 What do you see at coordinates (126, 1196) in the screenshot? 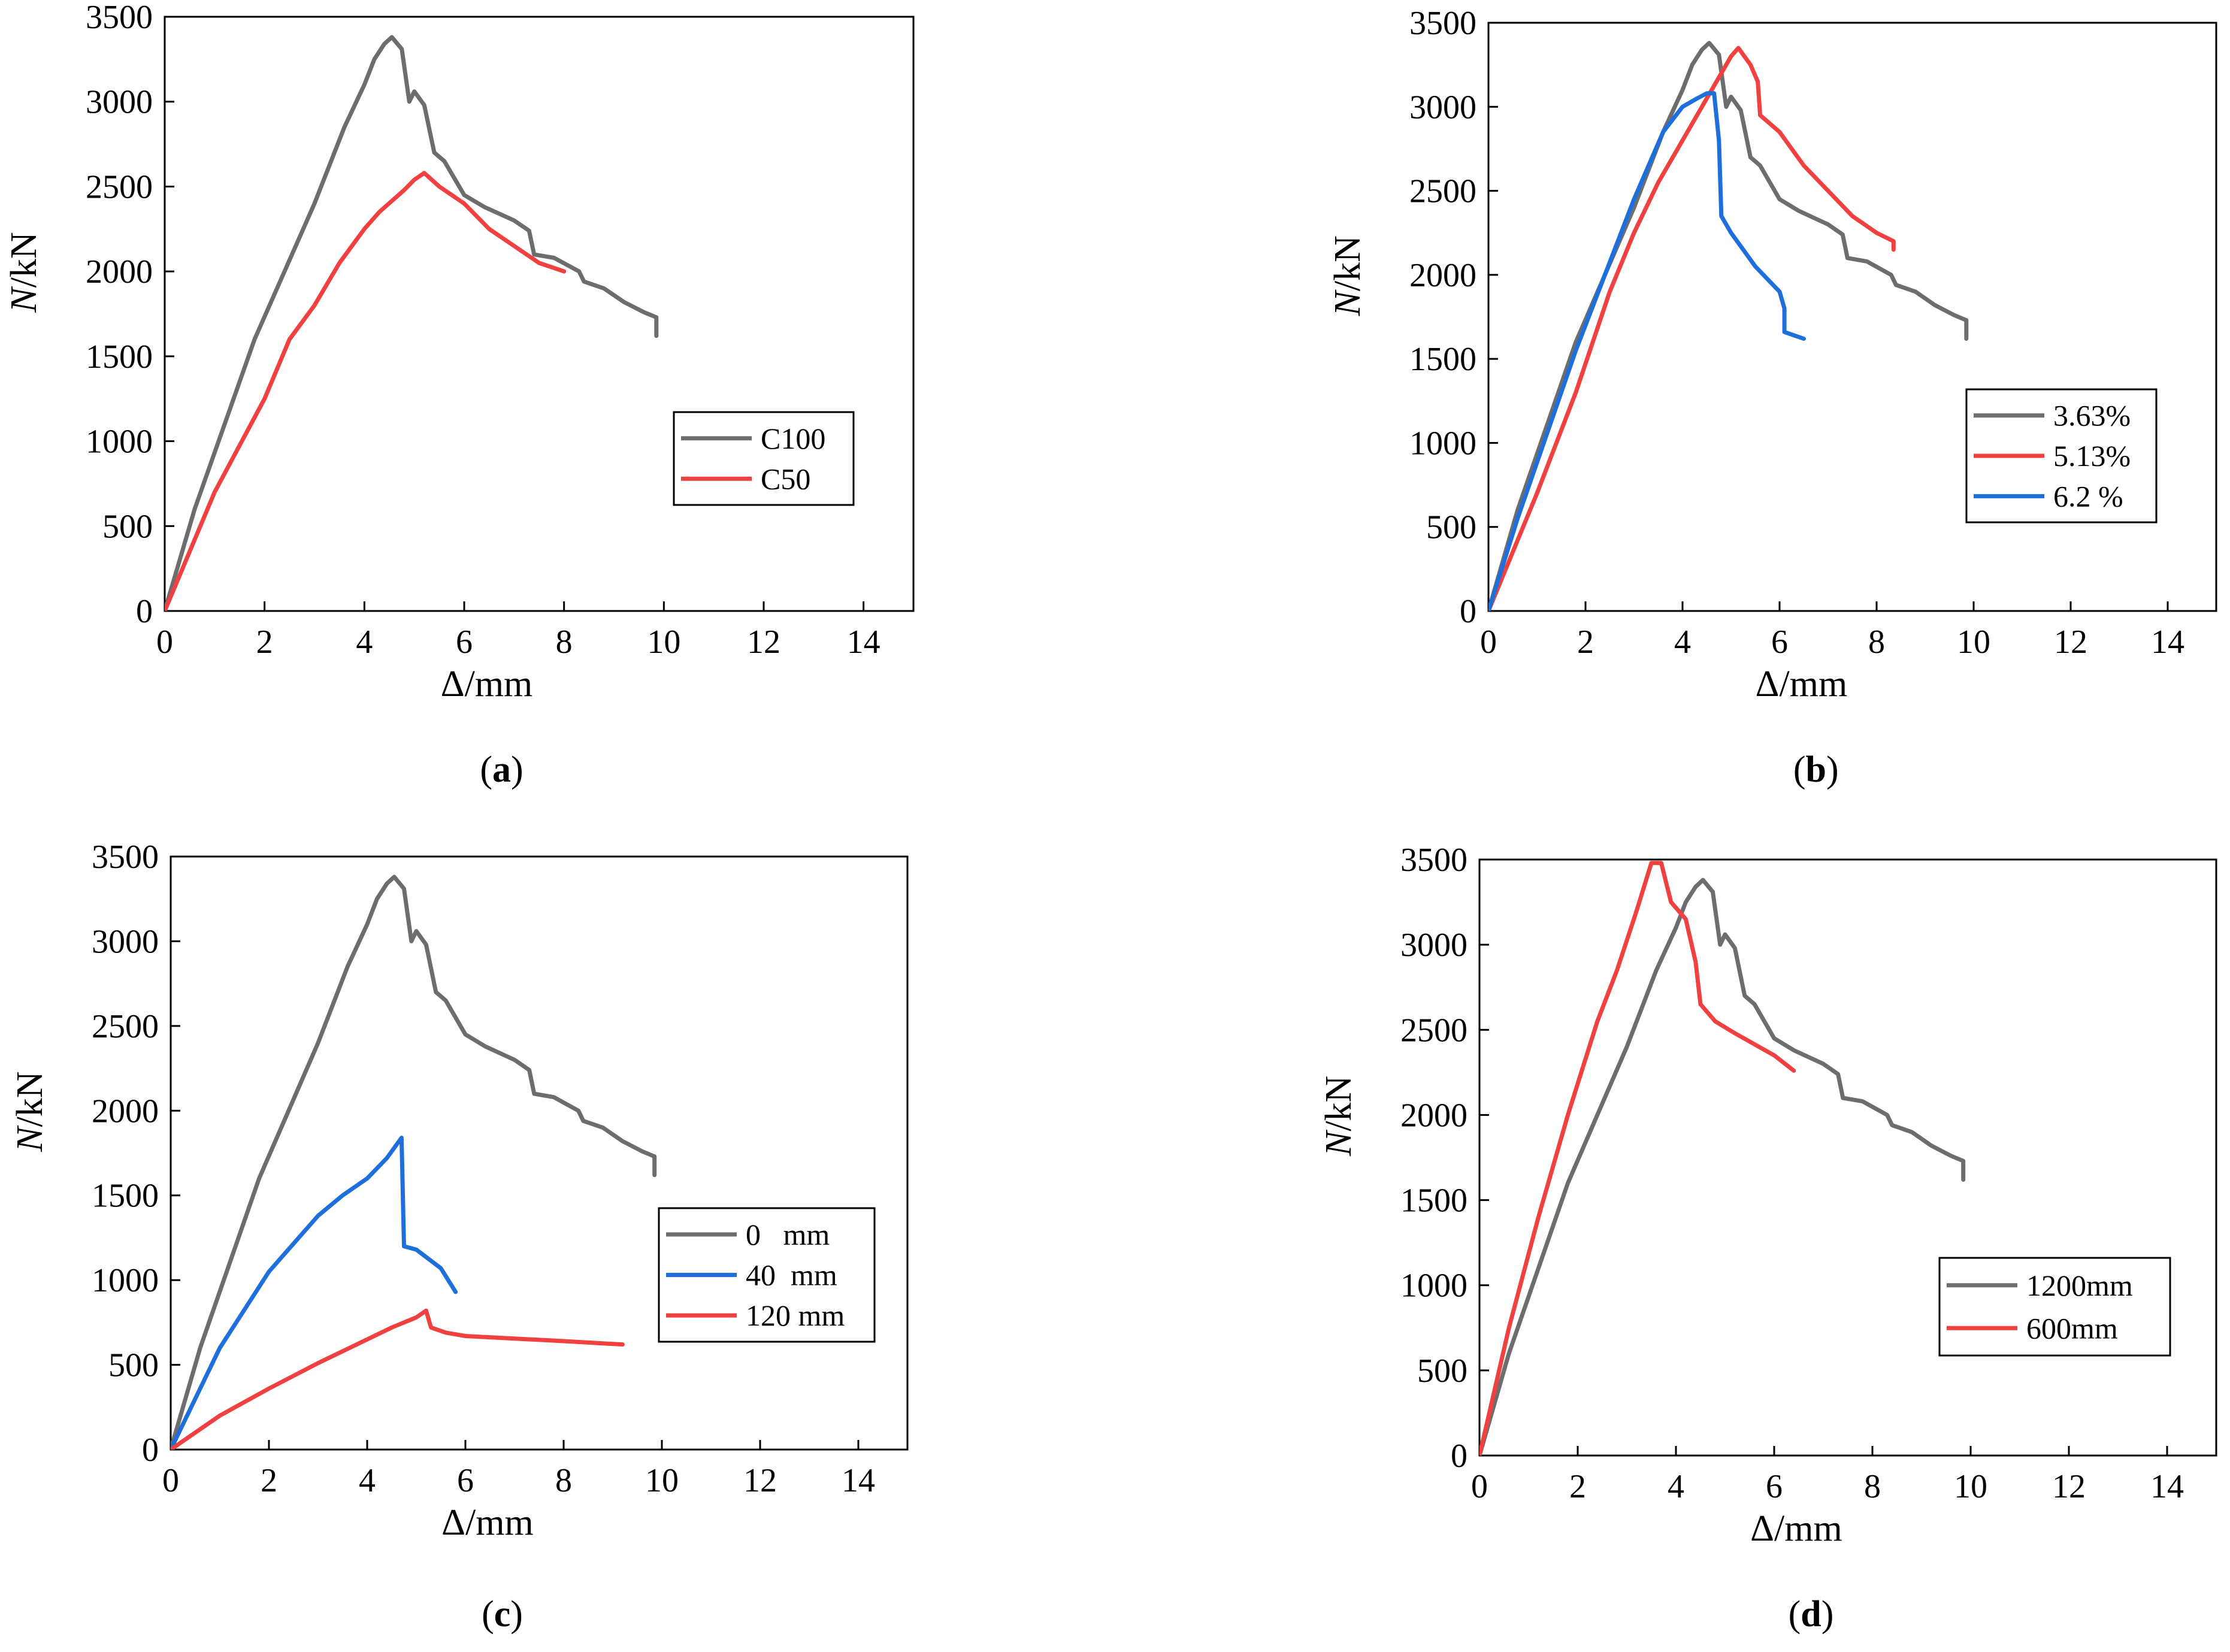
I see `chart-c-y-tick-label: 1500` at bounding box center [126, 1196].